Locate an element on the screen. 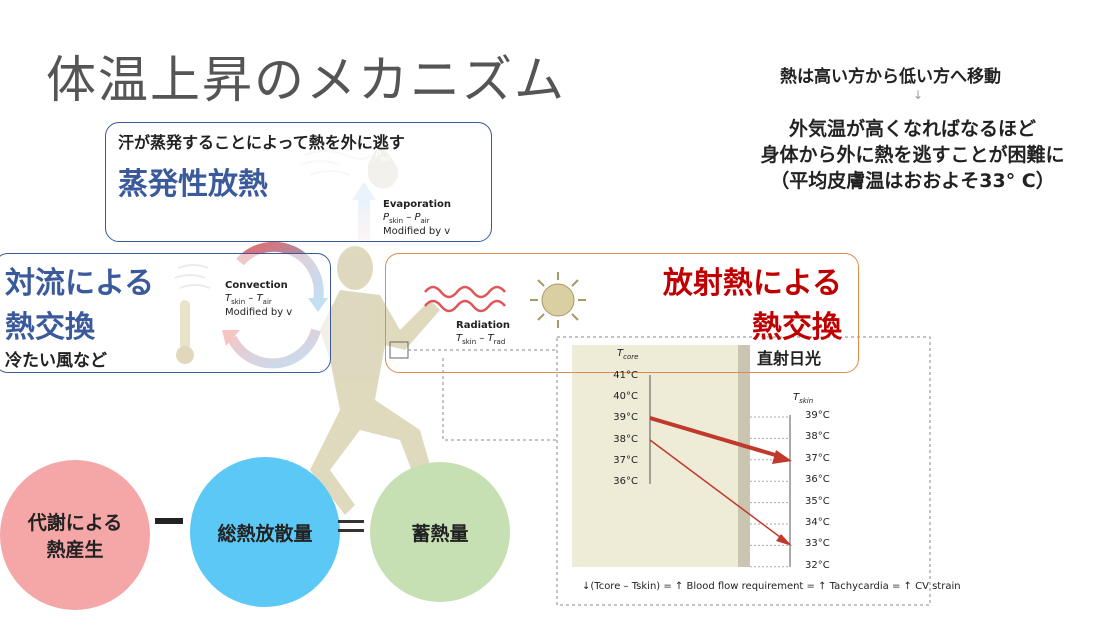  core-temp: 40°C is located at coordinates (625, 397).